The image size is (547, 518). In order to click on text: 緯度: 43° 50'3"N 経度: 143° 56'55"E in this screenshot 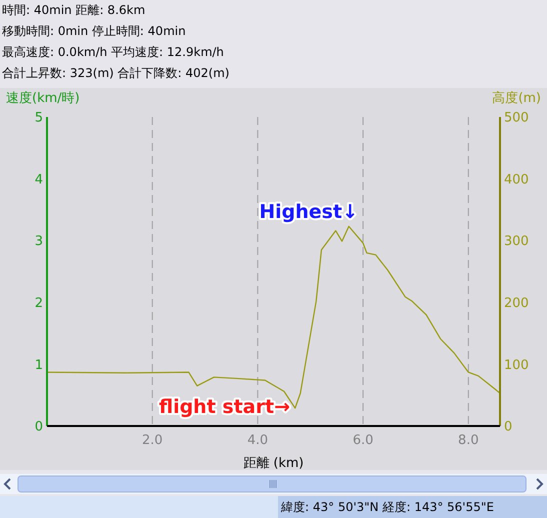, I will do `click(387, 507)`.